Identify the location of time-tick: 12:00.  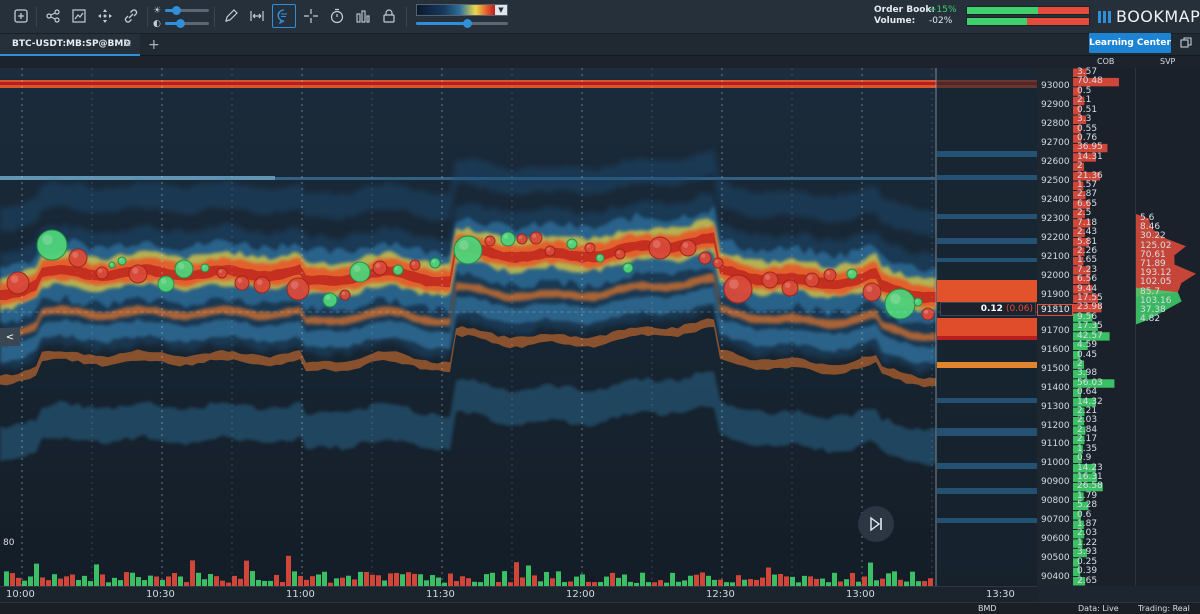
(580, 594).